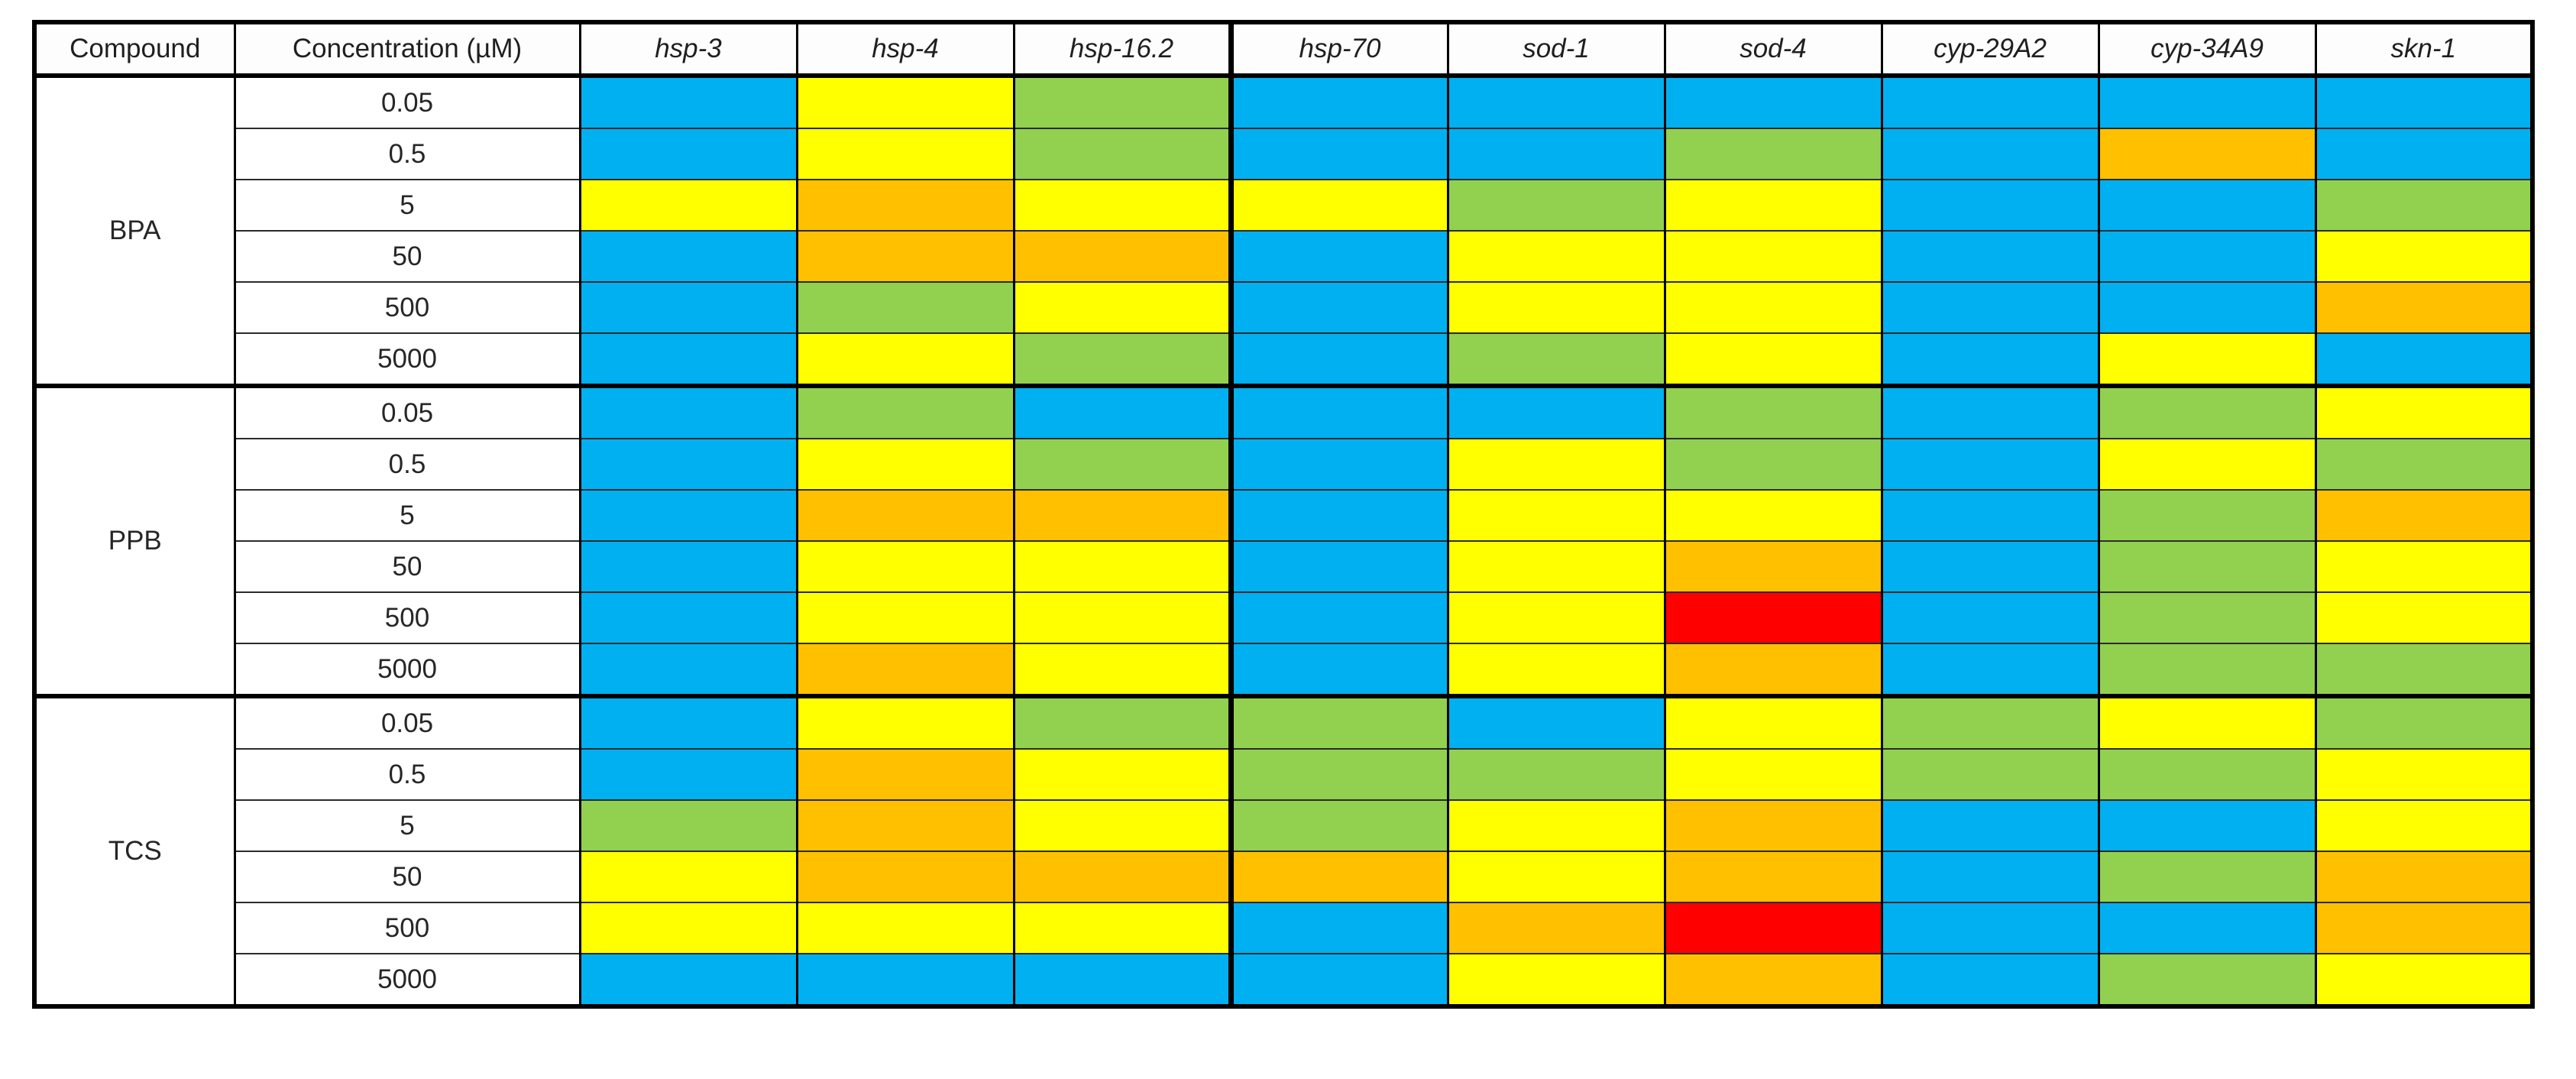 The height and width of the screenshot is (1079, 2576). Describe the element at coordinates (1555, 412) in the screenshot. I see `heatmap-cell-PPB-0.05-sod-1` at that location.